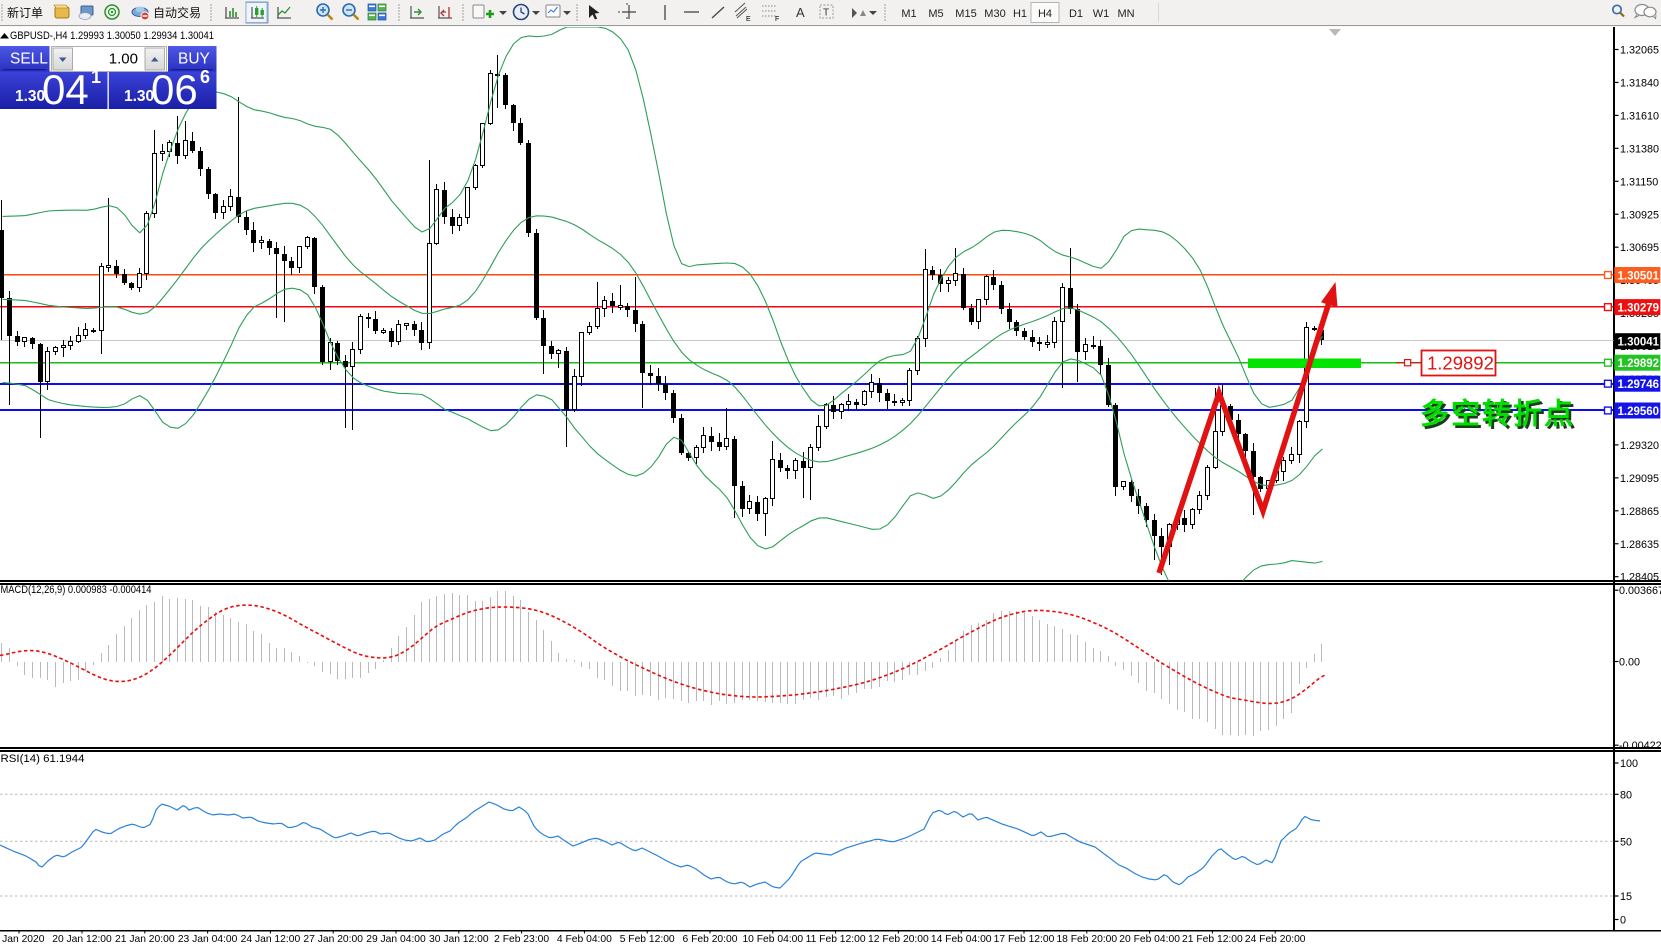 The image size is (1661, 948). What do you see at coordinates (1629, 764) in the screenshot?
I see `svg-text: 100` at bounding box center [1629, 764].